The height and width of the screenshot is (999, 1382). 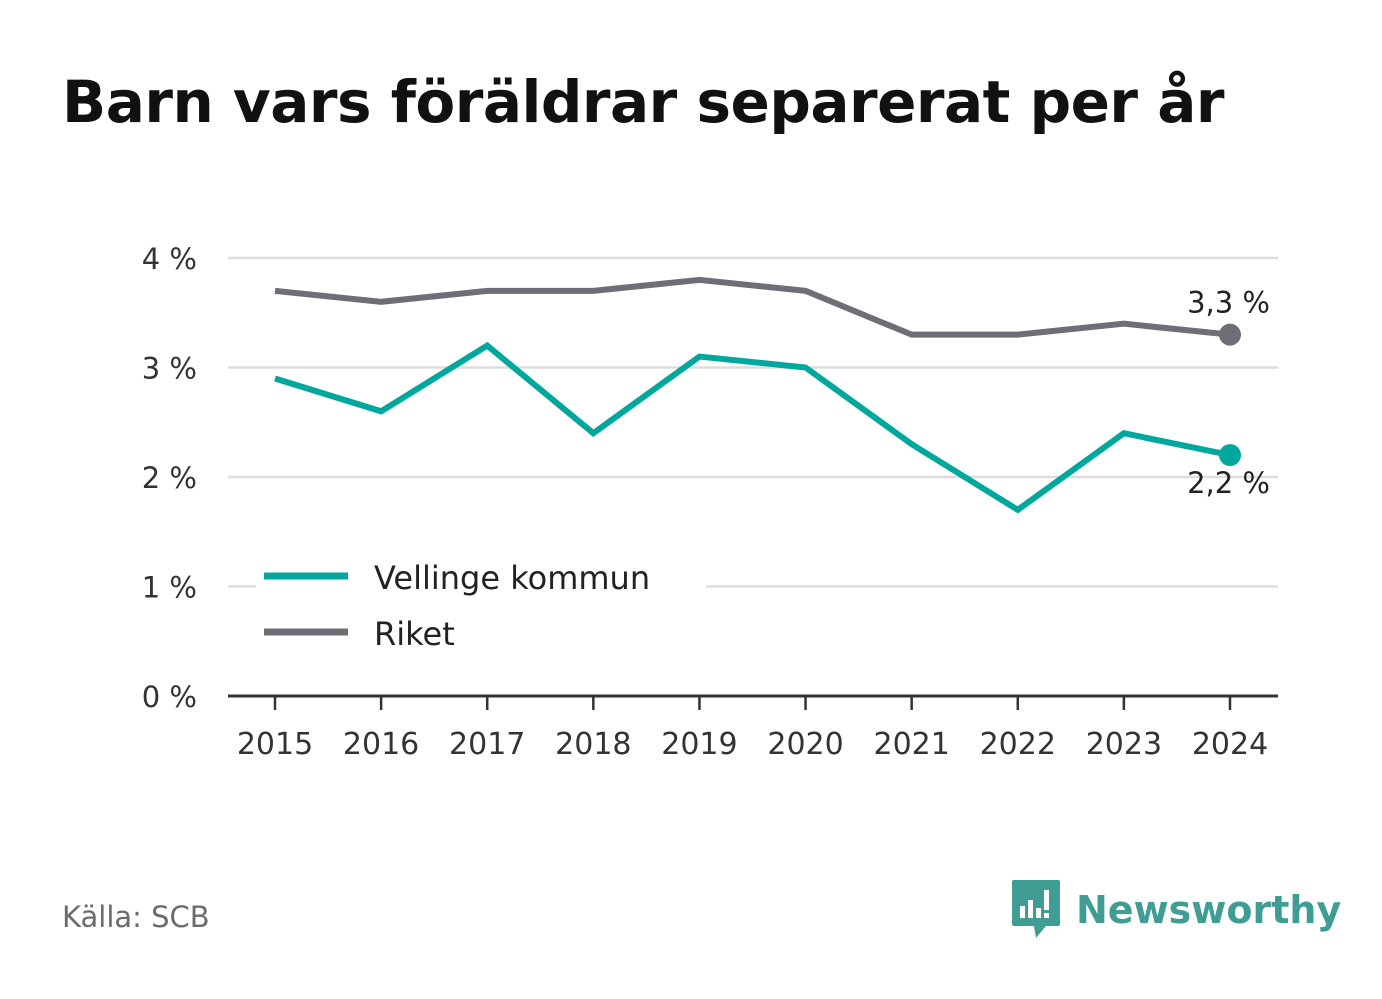 I want to click on y-tick-label: 2 %, so click(x=169, y=478).